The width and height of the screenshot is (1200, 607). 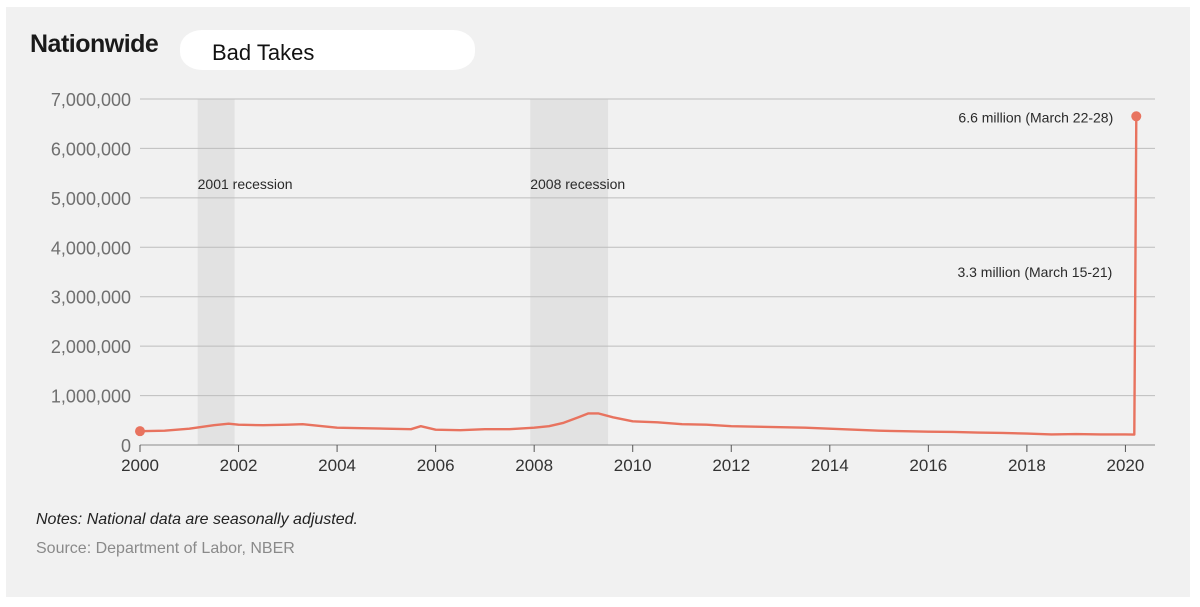 I want to click on series-start-point, so click(x=140, y=431).